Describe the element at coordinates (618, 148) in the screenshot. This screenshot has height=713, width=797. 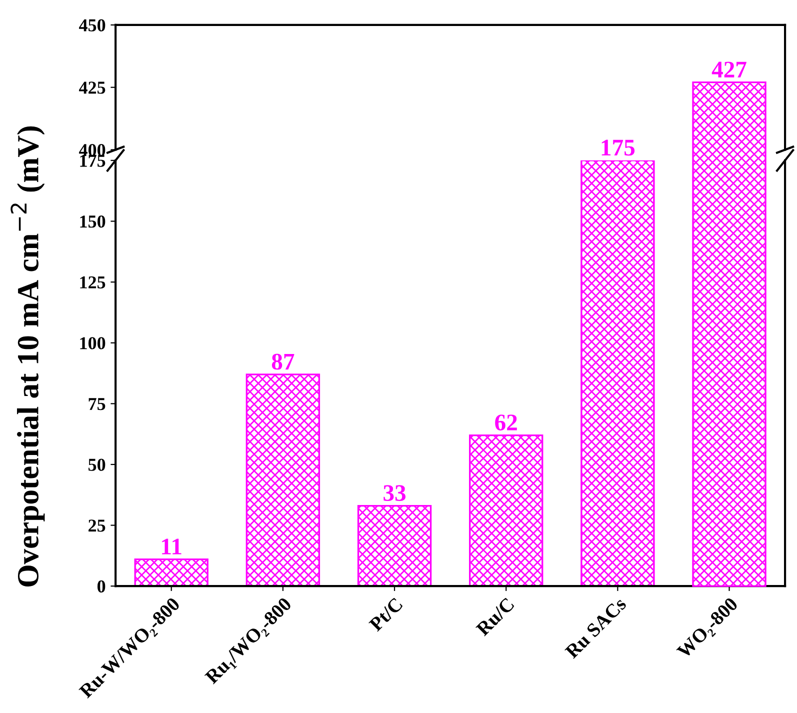
I see `data-label: 175` at that location.